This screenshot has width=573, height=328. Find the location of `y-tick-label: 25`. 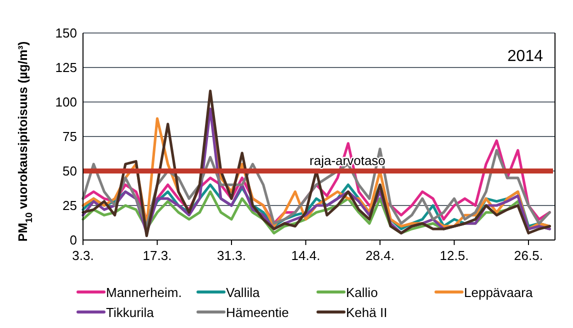

y-tick-label: 25 is located at coordinates (69, 205).